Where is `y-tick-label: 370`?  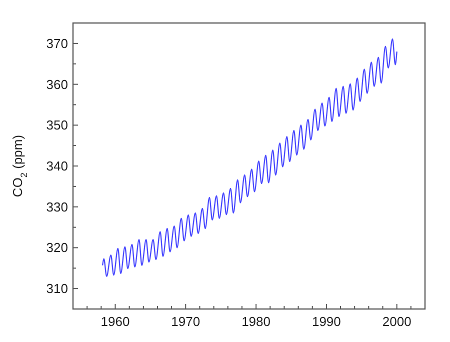 y-tick-label: 370 is located at coordinates (57, 43).